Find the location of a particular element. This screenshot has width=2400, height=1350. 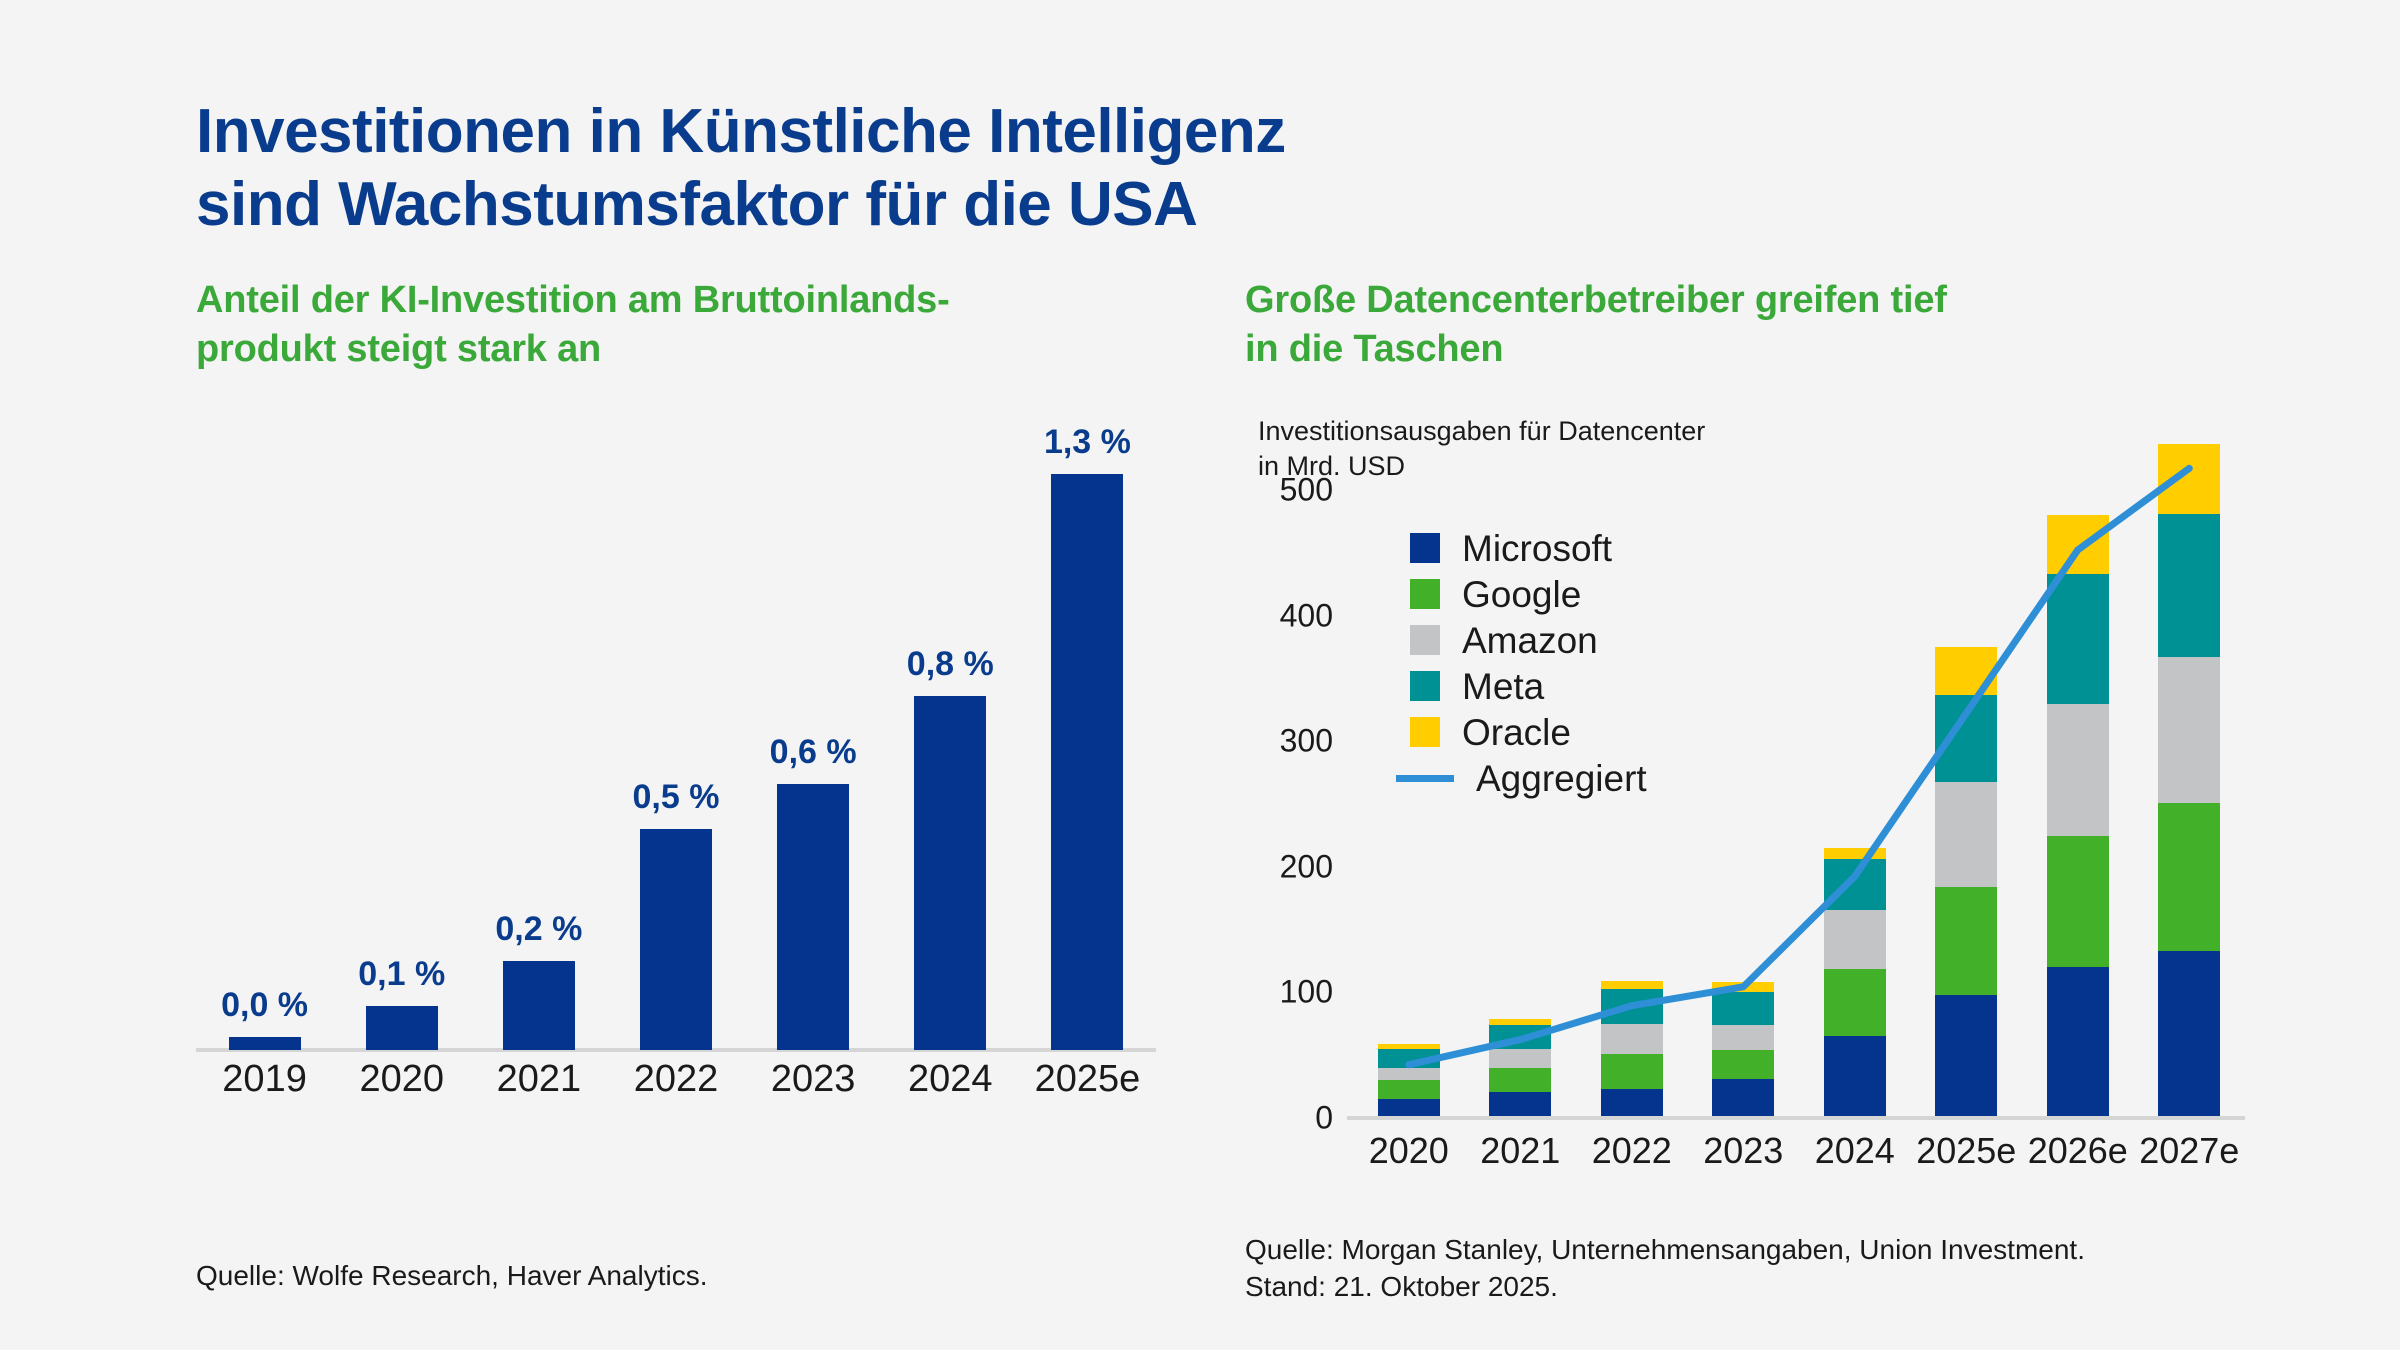

right-chart-y-tick-label: 100 is located at coordinates (1306, 991).